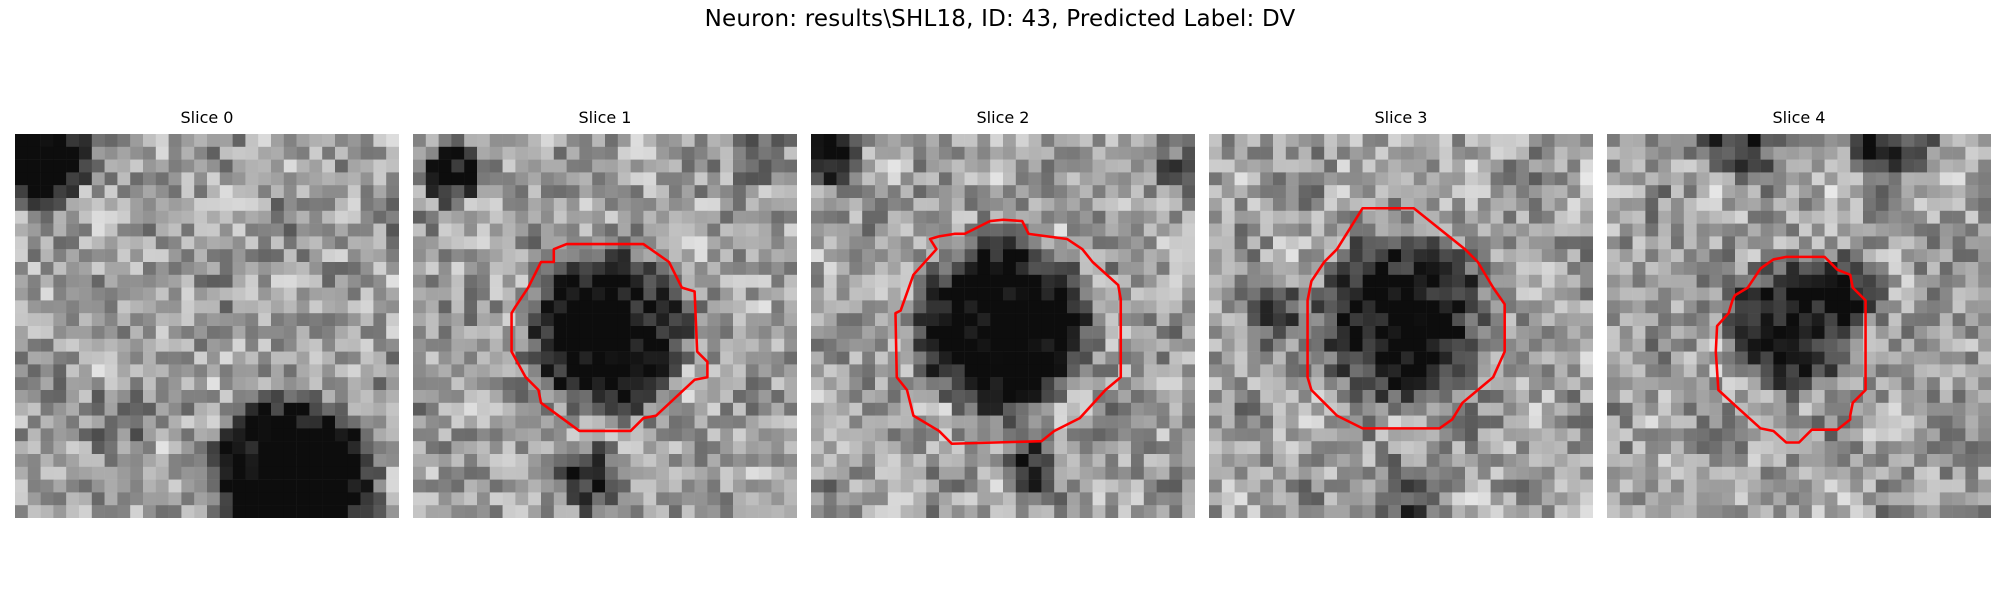 This screenshot has width=2000, height=600. Describe the element at coordinates (605, 117) in the screenshot. I see `slice-title: Slice 1` at that location.